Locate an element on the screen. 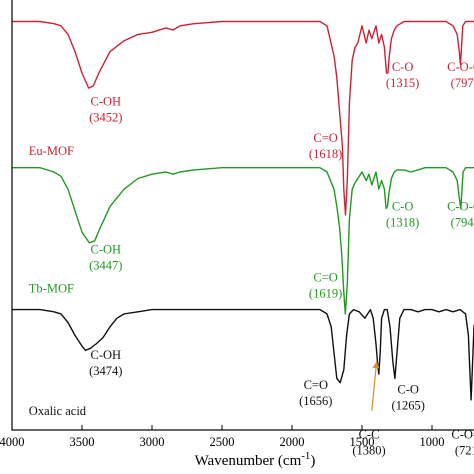 This screenshot has height=474, width=474. peak-annotation-2: C-O (1315) is located at coordinates (402, 75).